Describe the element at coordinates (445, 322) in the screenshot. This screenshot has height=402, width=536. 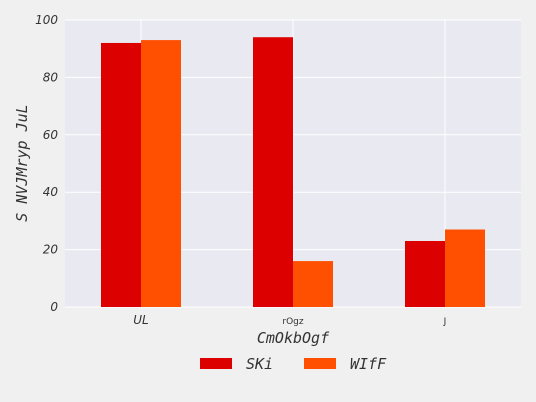
I see `x-tick-label-j: J` at that location.